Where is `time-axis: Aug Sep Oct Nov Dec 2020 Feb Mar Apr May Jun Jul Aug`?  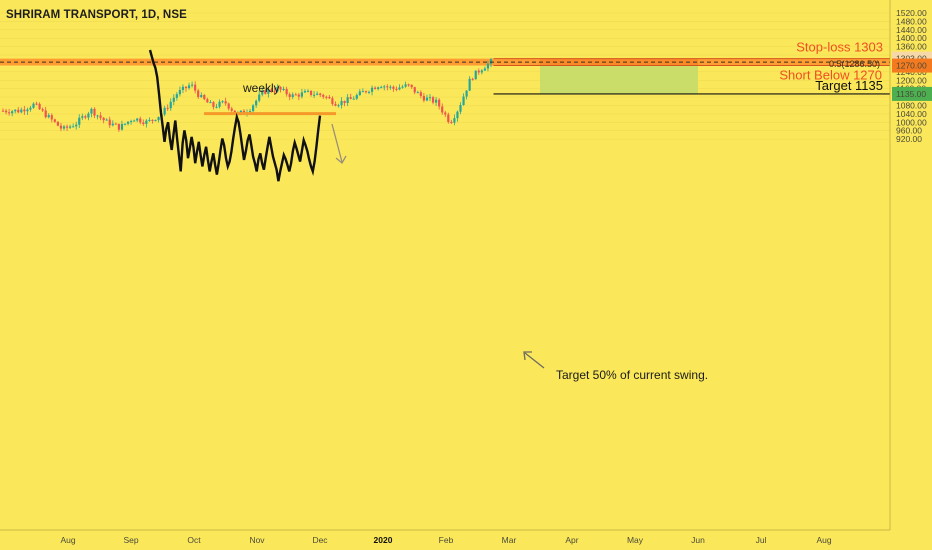
time-axis: Aug Sep Oct Nov Dec 2020 Feb Mar Apr May Jun Jul Aug is located at coordinates (445, 537).